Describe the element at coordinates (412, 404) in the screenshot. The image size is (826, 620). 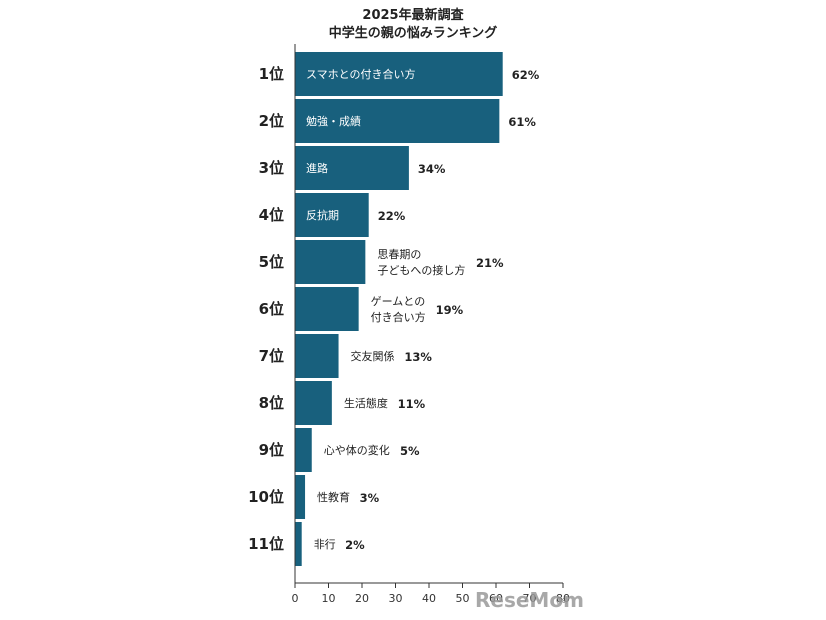
I see `bar-value-label: 11%` at that location.